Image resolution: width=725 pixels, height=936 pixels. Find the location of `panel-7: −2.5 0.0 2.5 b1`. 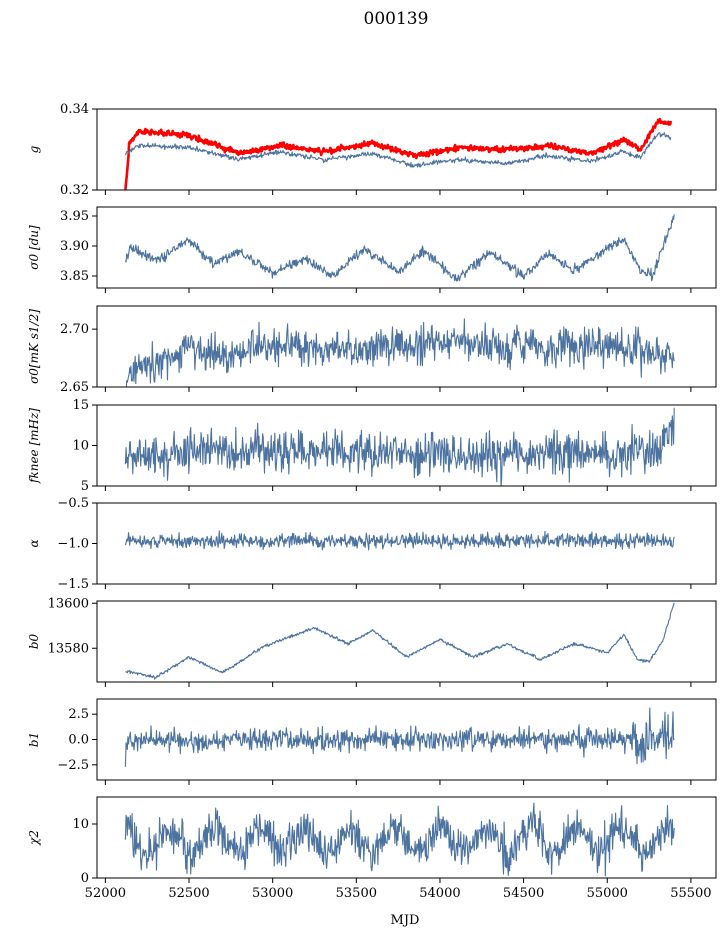

panel-7: −2.5 0.0 2.5 b1 is located at coordinates (372, 741).